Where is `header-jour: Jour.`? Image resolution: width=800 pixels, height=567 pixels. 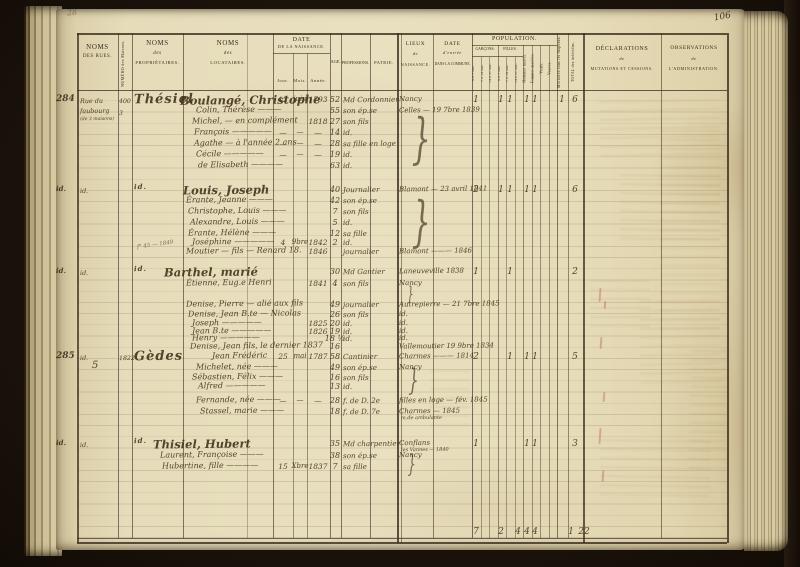 header-jour: Jour. is located at coordinates (283, 80).